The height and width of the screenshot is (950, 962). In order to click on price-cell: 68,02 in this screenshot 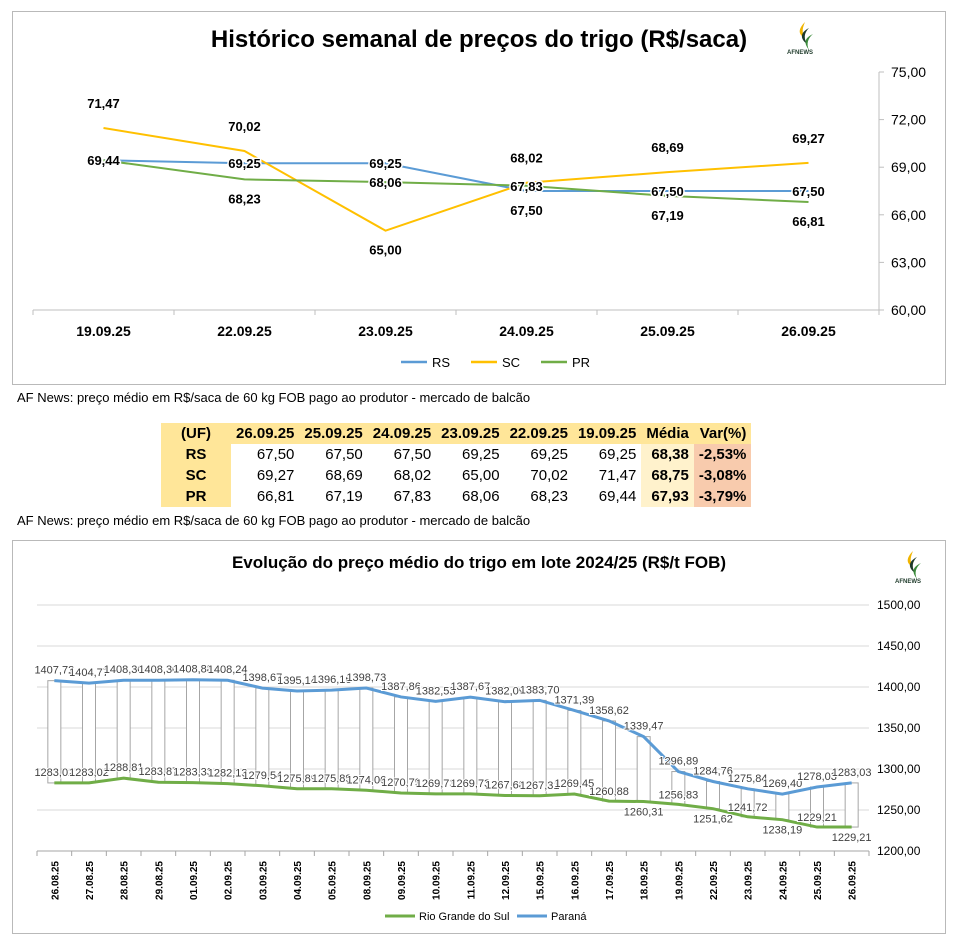, I will do `click(412, 475)`.